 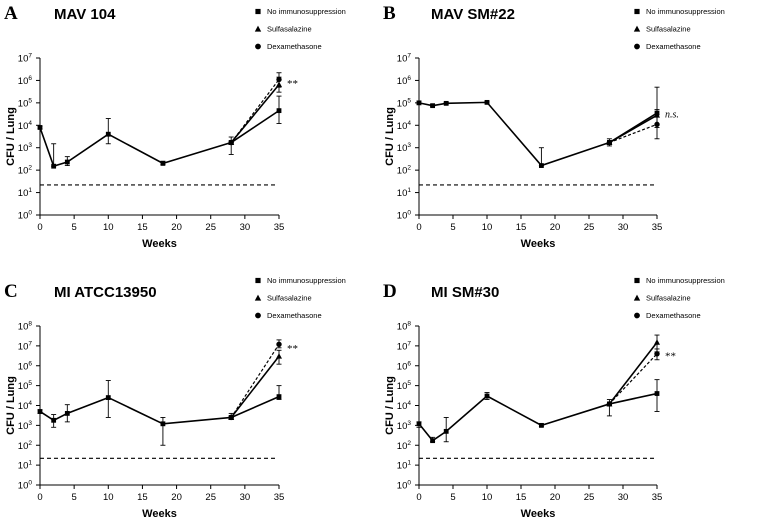 What do you see at coordinates (25, 103) in the screenshot?
I see `y-tick-label: 10⁵` at bounding box center [25, 103].